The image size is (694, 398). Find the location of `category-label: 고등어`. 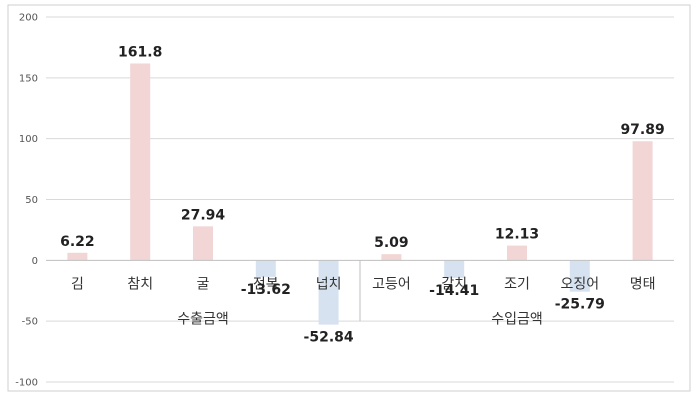

category-label: 고등어 is located at coordinates (391, 284).